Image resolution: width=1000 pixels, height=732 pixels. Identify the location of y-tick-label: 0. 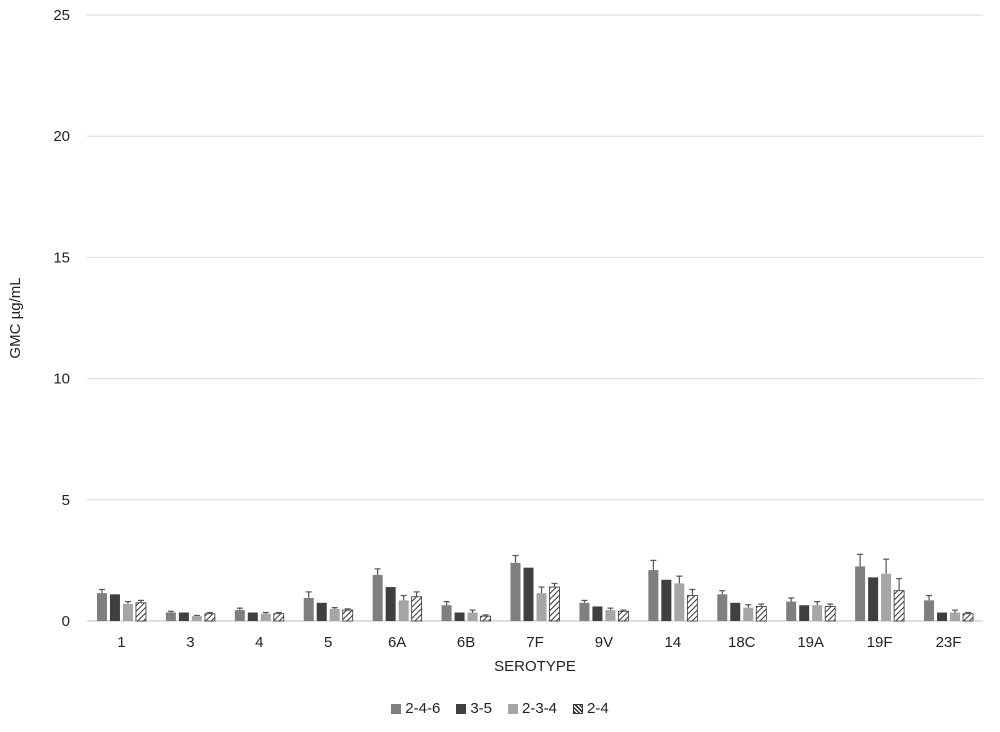
(66, 621).